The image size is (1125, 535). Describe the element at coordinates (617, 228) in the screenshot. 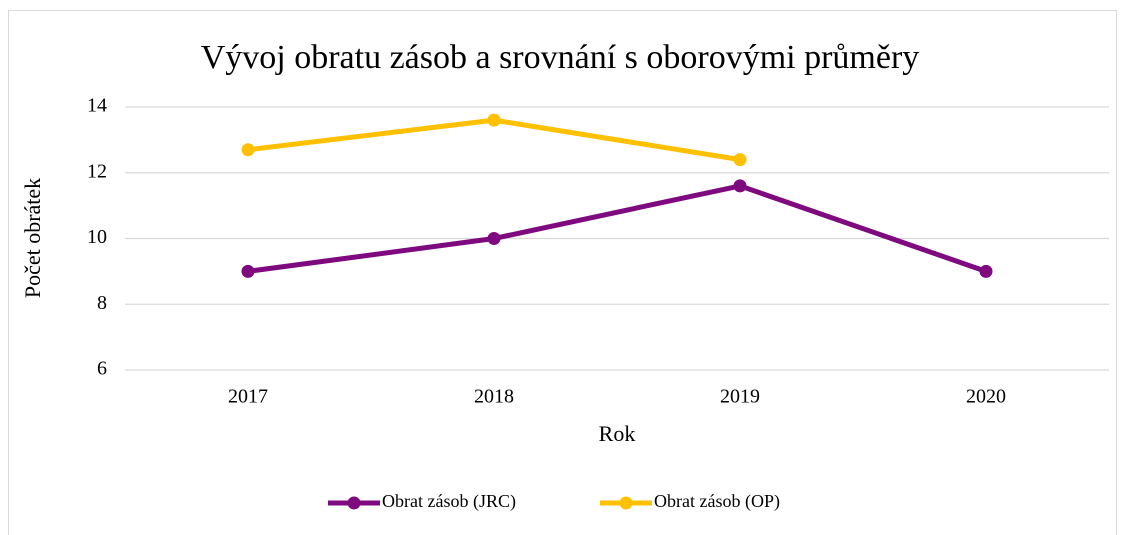

I see `series-line` at that location.